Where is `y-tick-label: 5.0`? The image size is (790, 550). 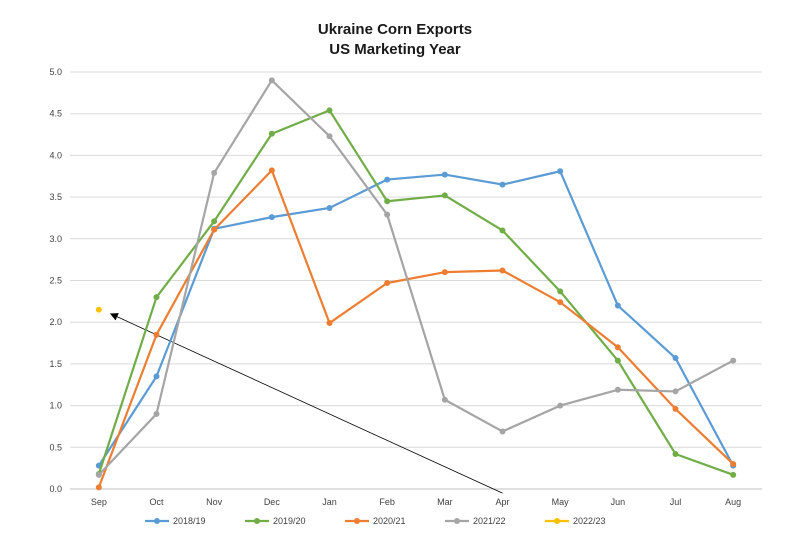
y-tick-label: 5.0 is located at coordinates (55, 72).